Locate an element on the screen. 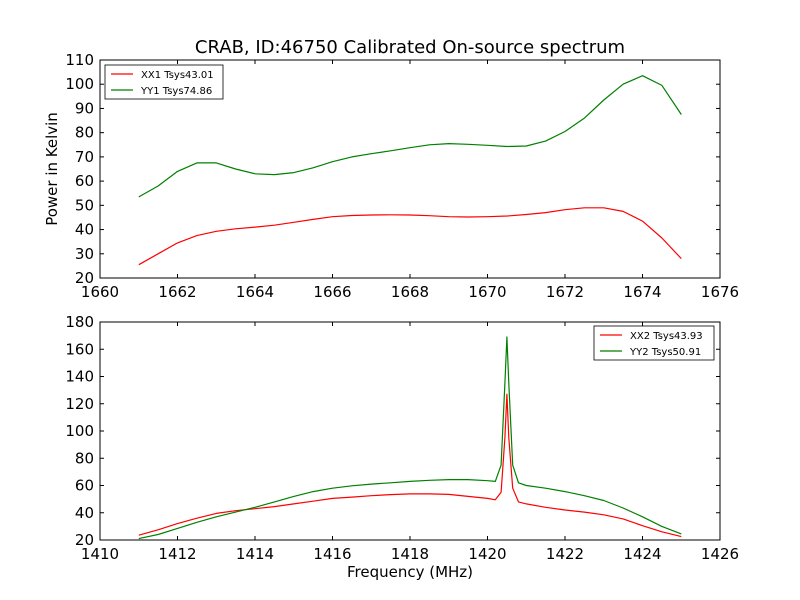  bottom-ytick-label: 180 is located at coordinates (79, 322).